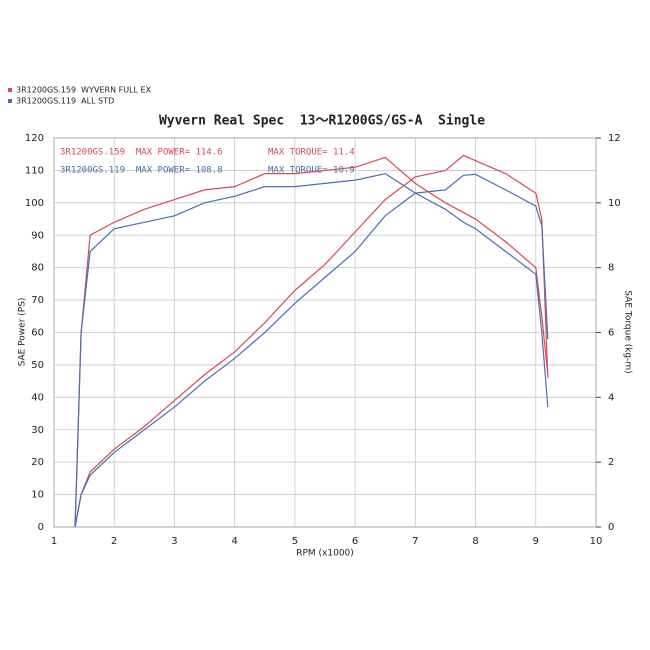 The image size is (650, 650). I want to click on x-tick-label: 7, so click(415, 541).